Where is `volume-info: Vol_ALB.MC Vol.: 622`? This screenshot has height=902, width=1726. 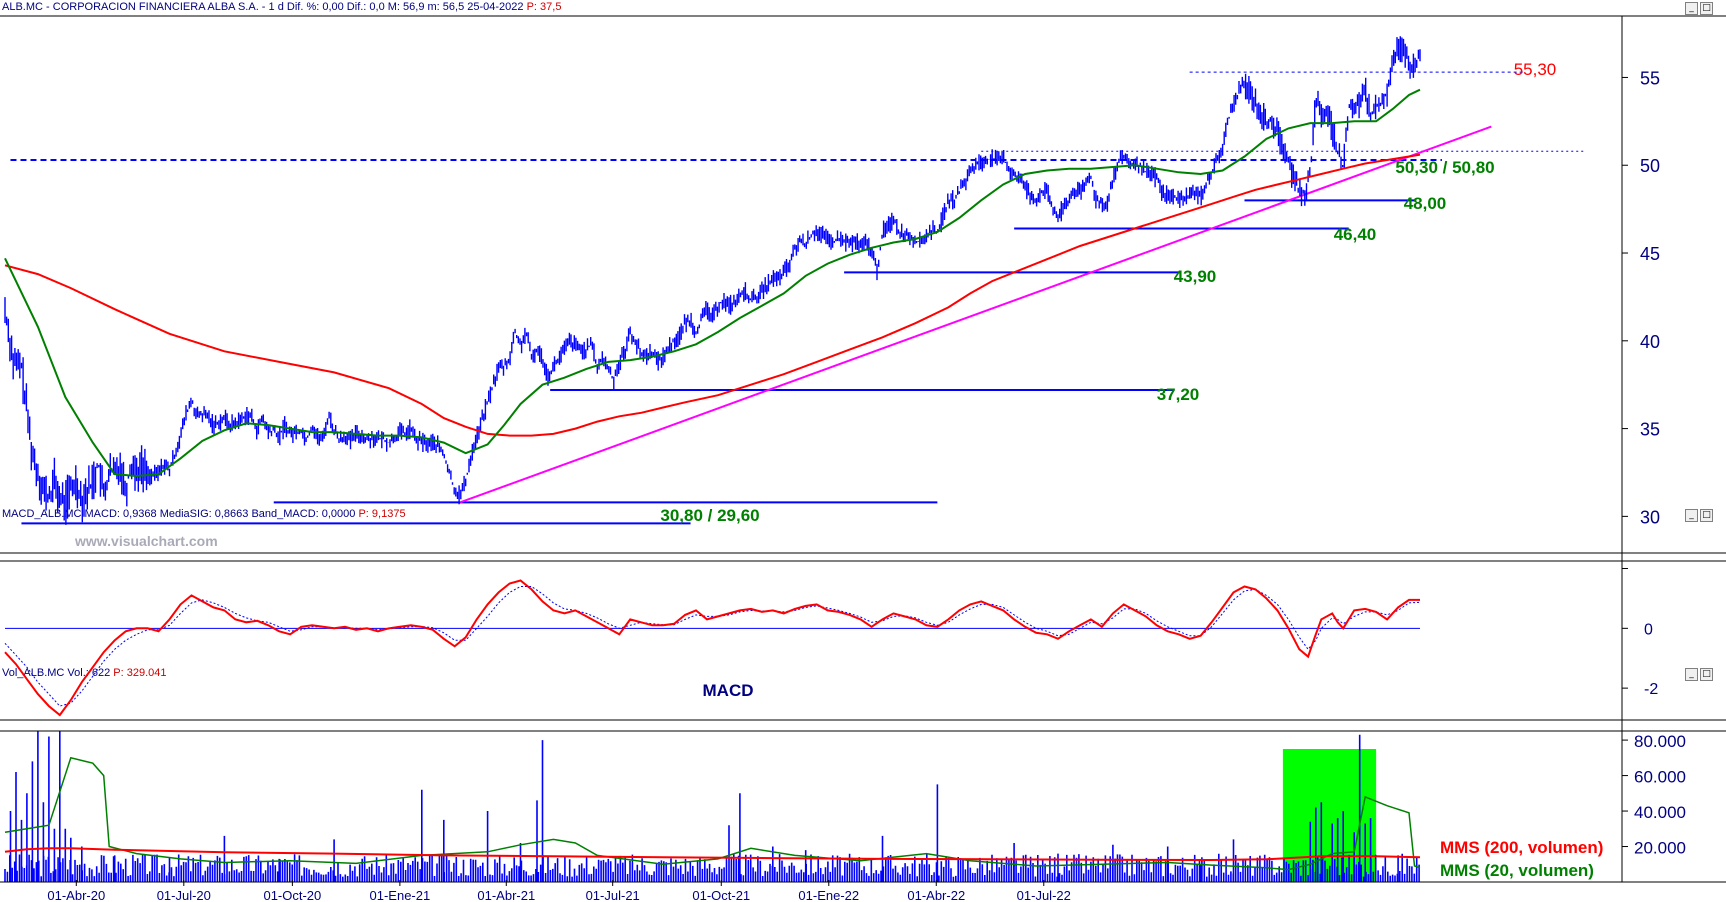 volume-info: Vol_ALB.MC Vol.: 622 is located at coordinates (56, 673).